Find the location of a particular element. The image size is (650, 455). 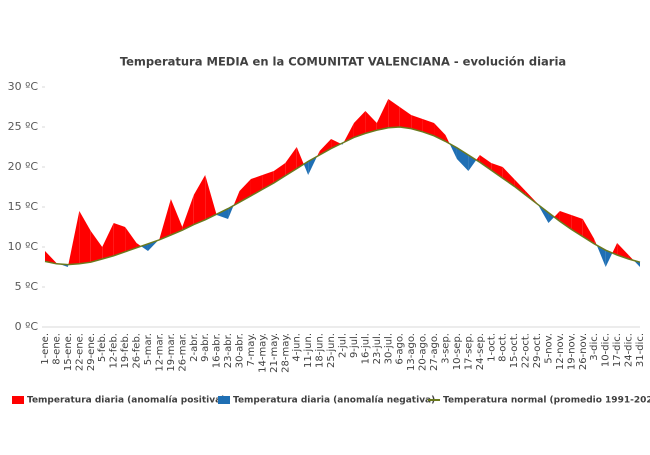

x-tick-label: 11-jun. is located at coordinates (308, 350).